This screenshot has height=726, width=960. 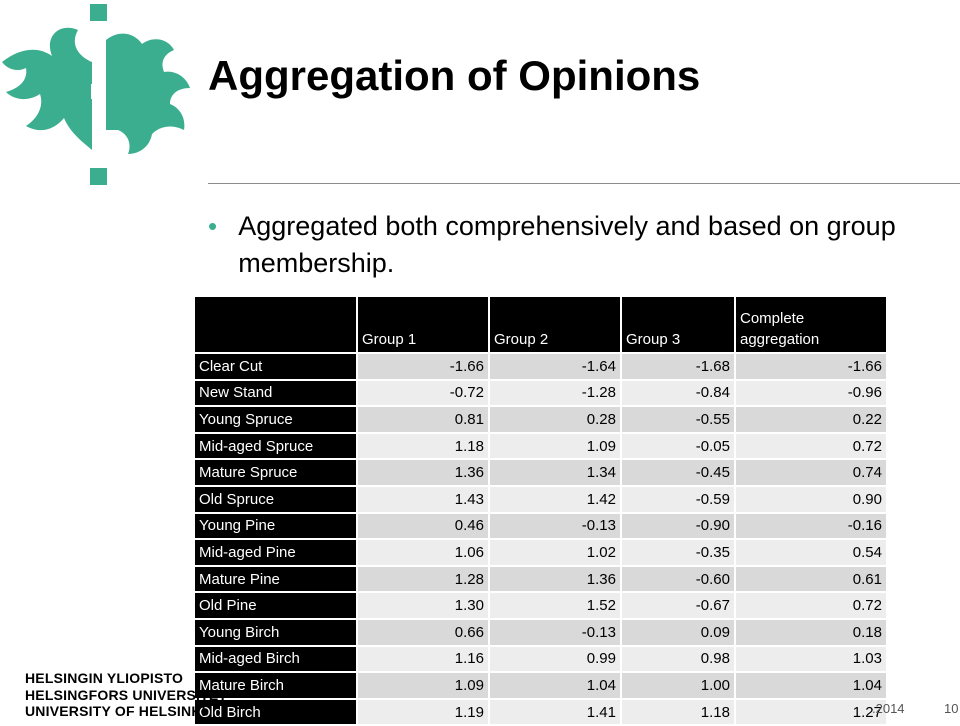 I want to click on row-label: Old Pine, so click(x=275, y=605).